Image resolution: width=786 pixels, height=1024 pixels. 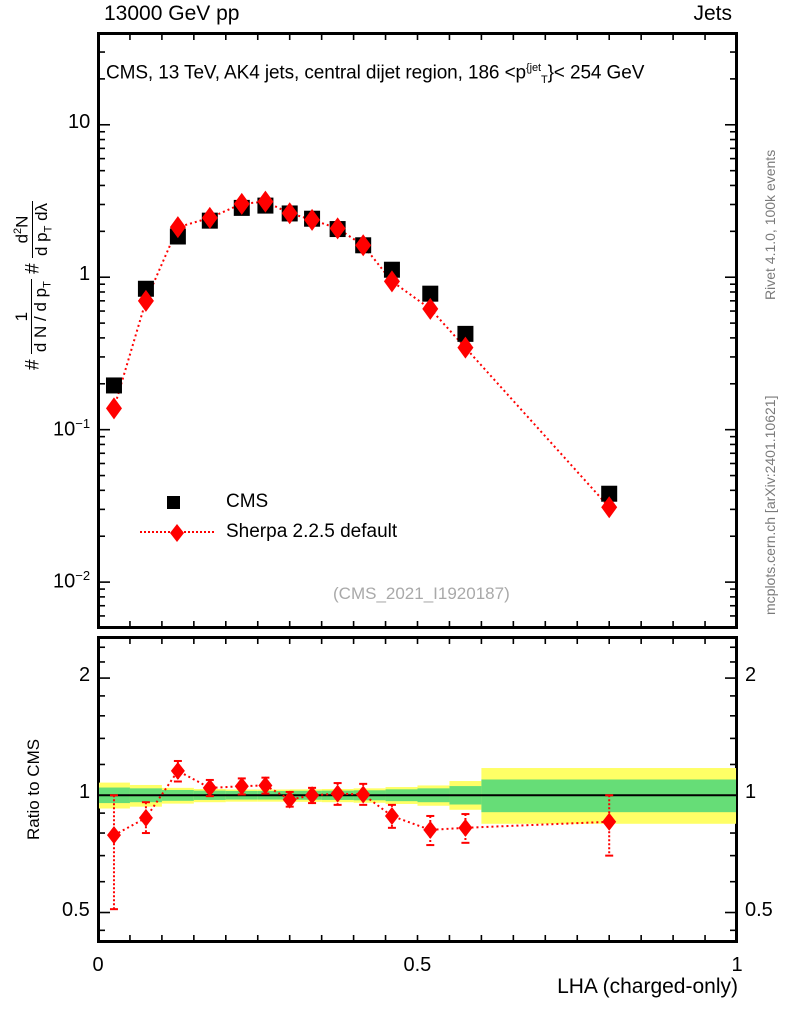 I want to click on y-tick-label-ratio-right-1: 1, so click(x=751, y=792).